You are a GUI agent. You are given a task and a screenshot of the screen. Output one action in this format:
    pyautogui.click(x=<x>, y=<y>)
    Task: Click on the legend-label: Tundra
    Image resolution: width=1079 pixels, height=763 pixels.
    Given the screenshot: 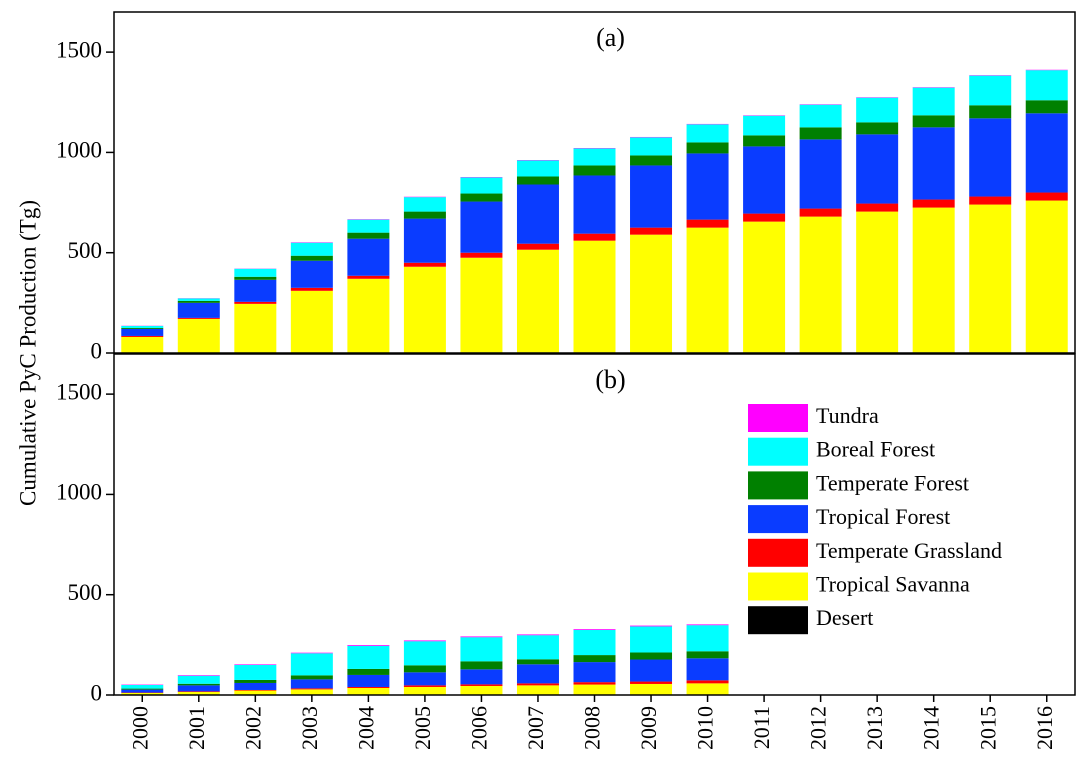 What is the action you would take?
    pyautogui.click(x=847, y=415)
    